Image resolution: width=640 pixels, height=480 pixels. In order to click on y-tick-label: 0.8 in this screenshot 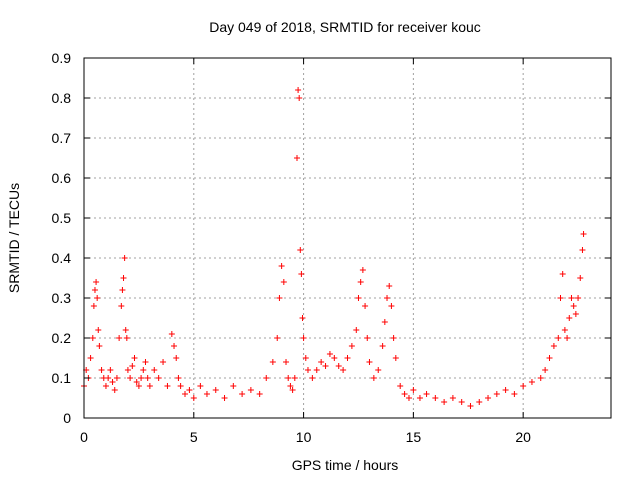, I will do `click(62, 98)`.